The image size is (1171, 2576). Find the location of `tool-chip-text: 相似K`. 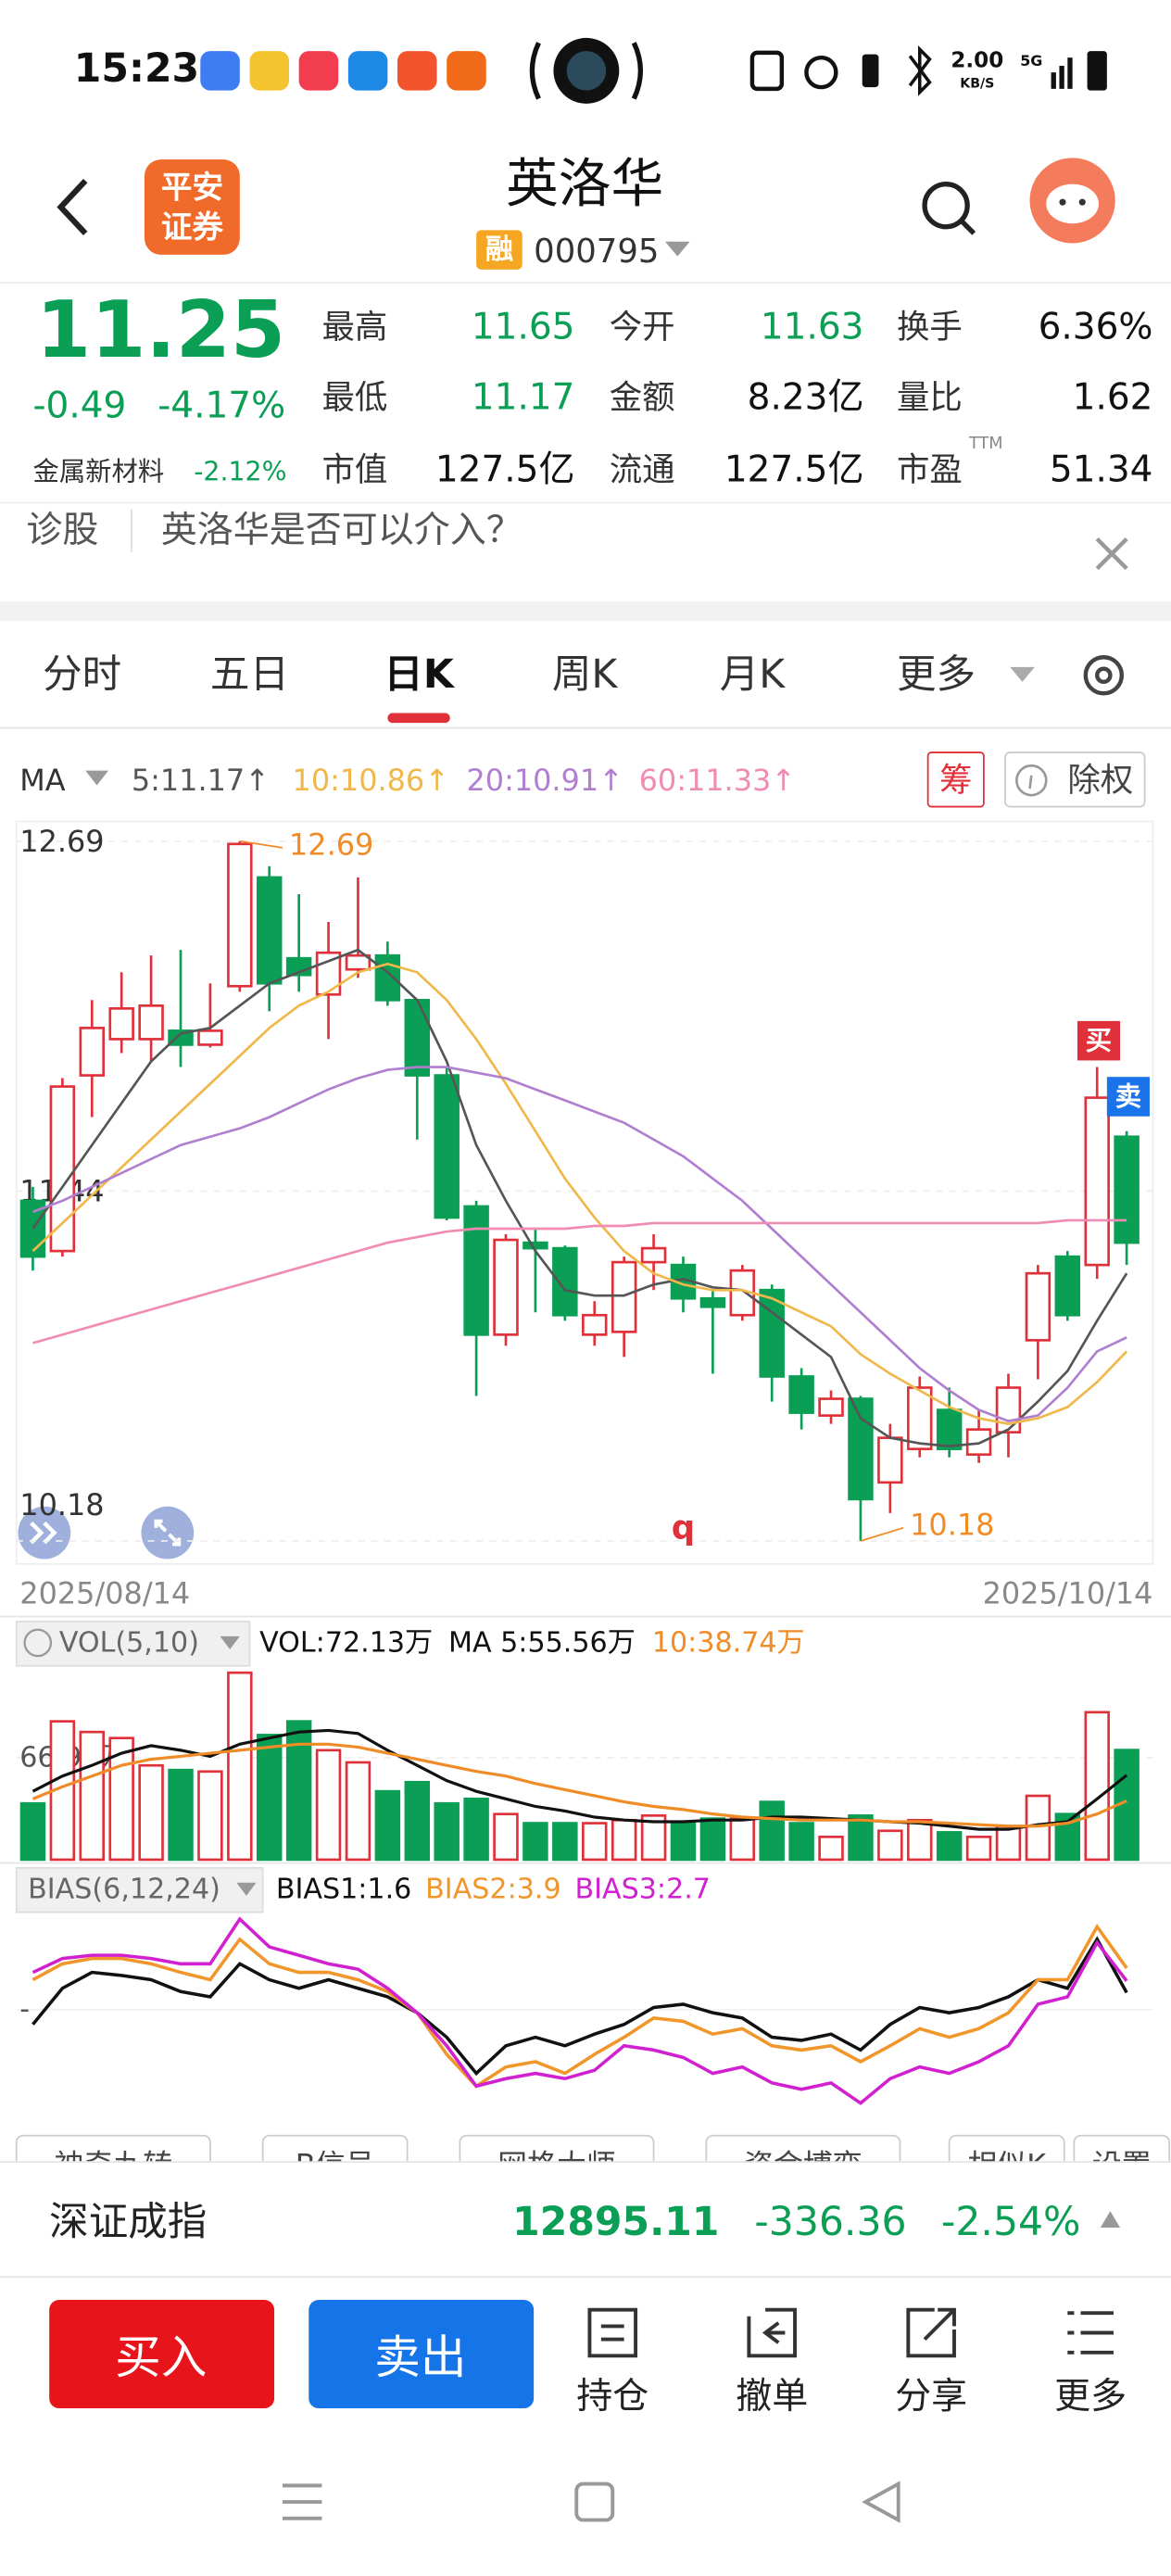

tool-chip-text: 相似K is located at coordinates (1007, 2165).